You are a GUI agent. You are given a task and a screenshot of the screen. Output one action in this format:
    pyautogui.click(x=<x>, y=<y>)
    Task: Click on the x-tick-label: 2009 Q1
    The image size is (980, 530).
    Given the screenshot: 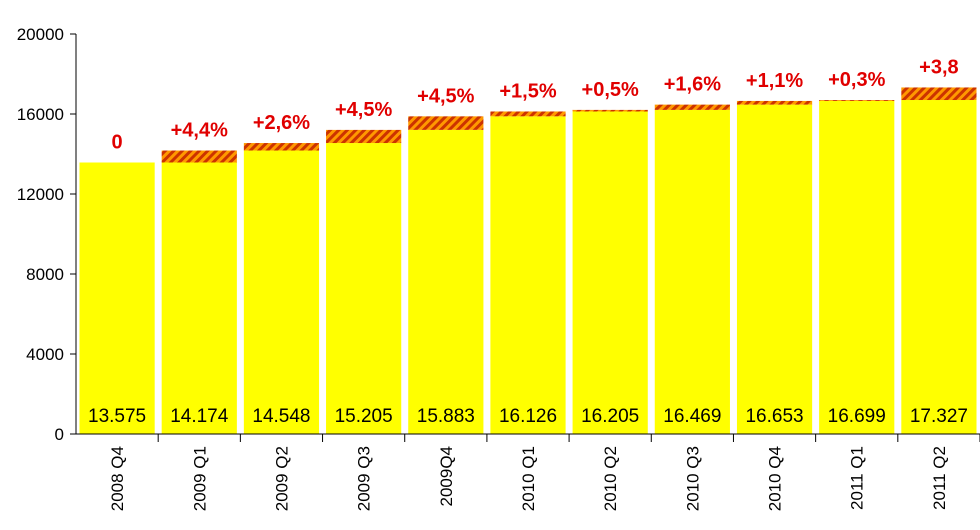 What is the action you would take?
    pyautogui.click(x=199, y=478)
    